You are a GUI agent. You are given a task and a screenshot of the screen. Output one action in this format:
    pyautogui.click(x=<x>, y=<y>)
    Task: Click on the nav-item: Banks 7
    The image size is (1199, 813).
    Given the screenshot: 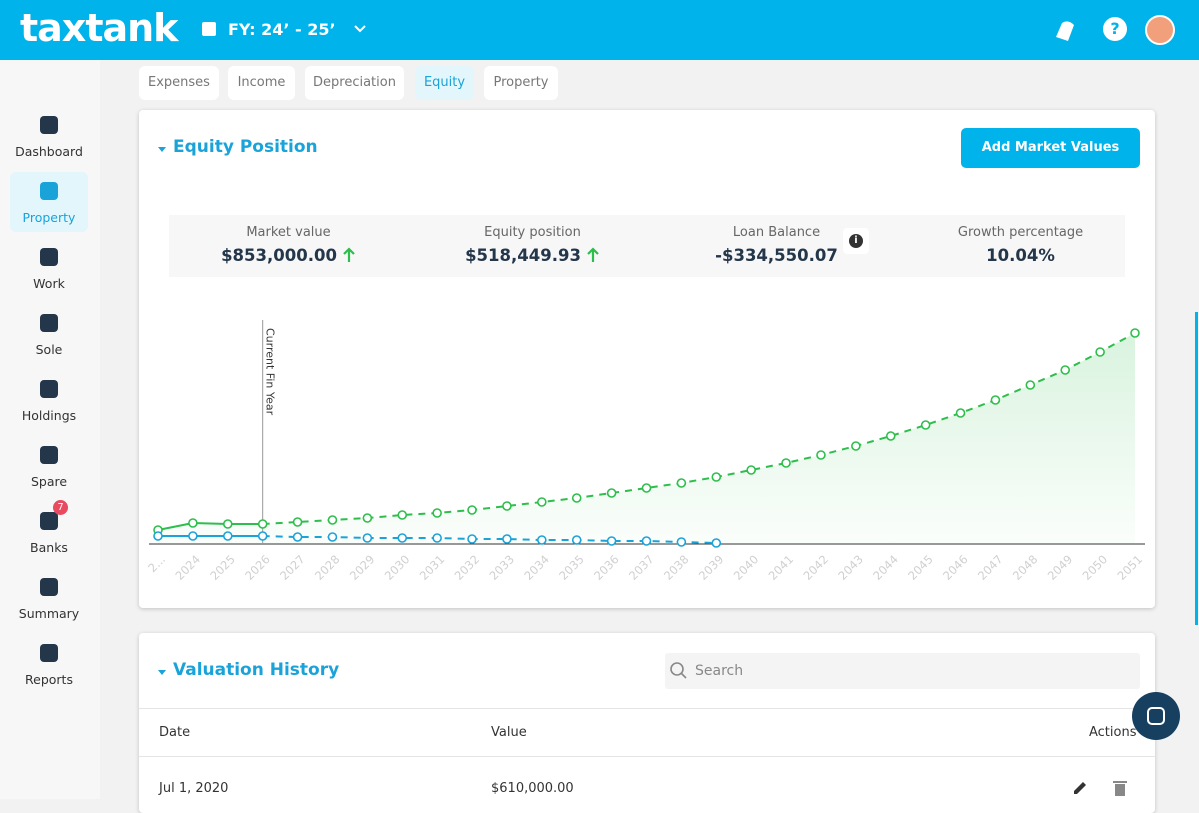 What is the action you would take?
    pyautogui.click(x=49, y=531)
    